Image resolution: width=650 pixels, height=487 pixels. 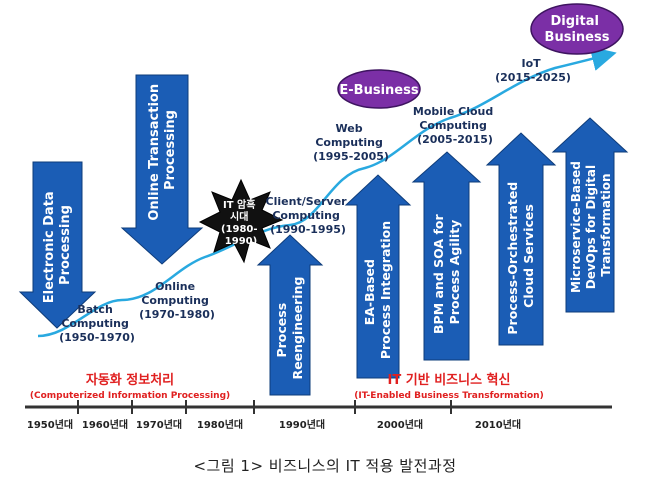 What do you see at coordinates (105, 424) in the screenshot?
I see `decade-label: 1960년대` at bounding box center [105, 424].